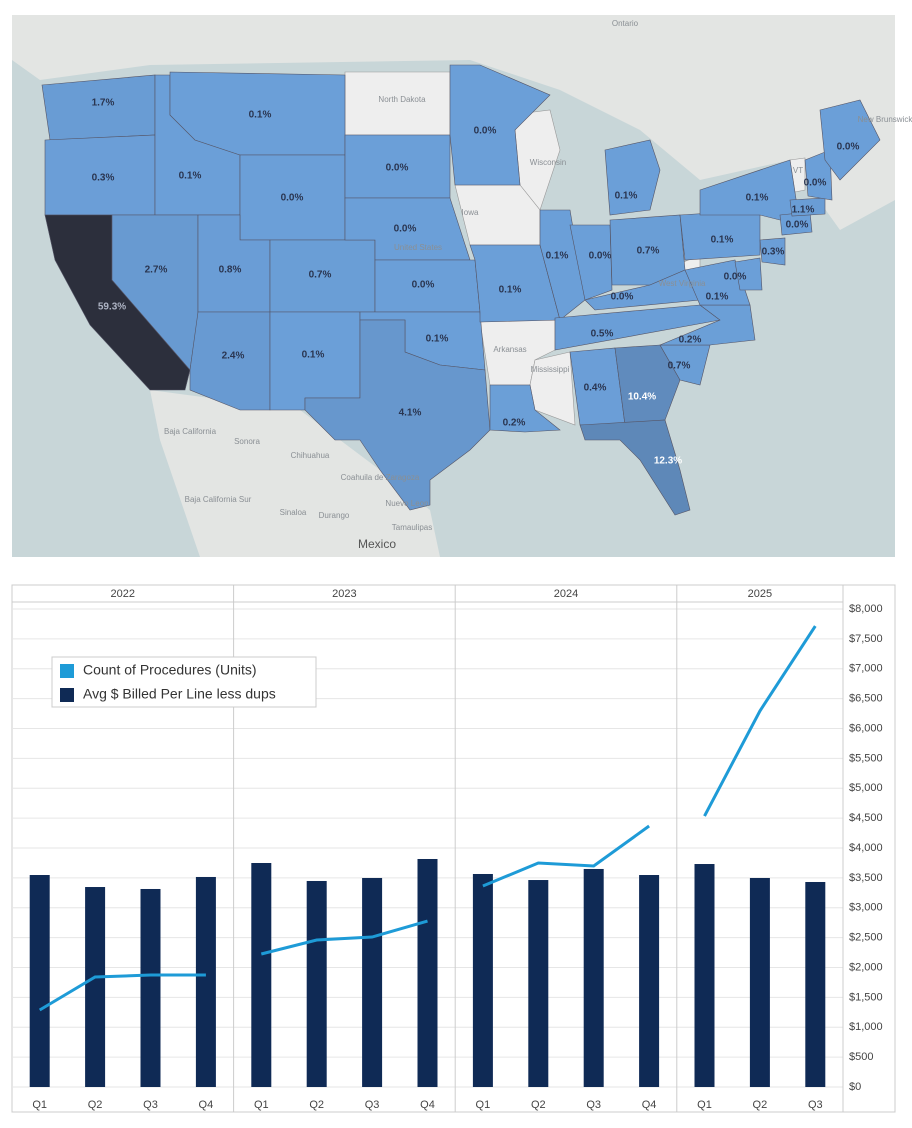 The height and width of the screenshot is (1128, 912). I want to click on place-label: North Dakota, so click(402, 99).